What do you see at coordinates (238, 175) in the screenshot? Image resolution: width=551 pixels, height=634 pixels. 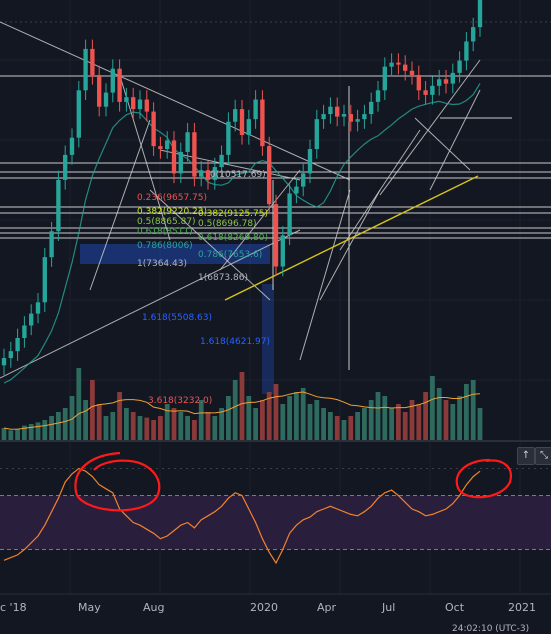 I see `fib-level-label: 0(10517.69)` at bounding box center [238, 175].